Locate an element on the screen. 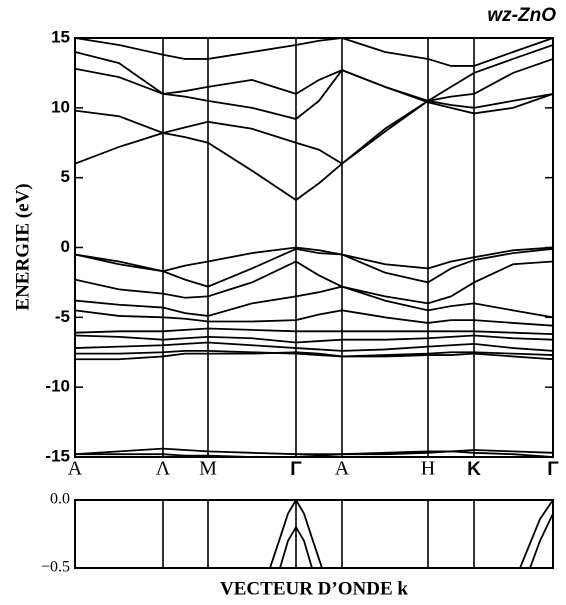 Image resolution: width=566 pixels, height=605 pixels. y-tick-label: -5 is located at coordinates (62, 316).